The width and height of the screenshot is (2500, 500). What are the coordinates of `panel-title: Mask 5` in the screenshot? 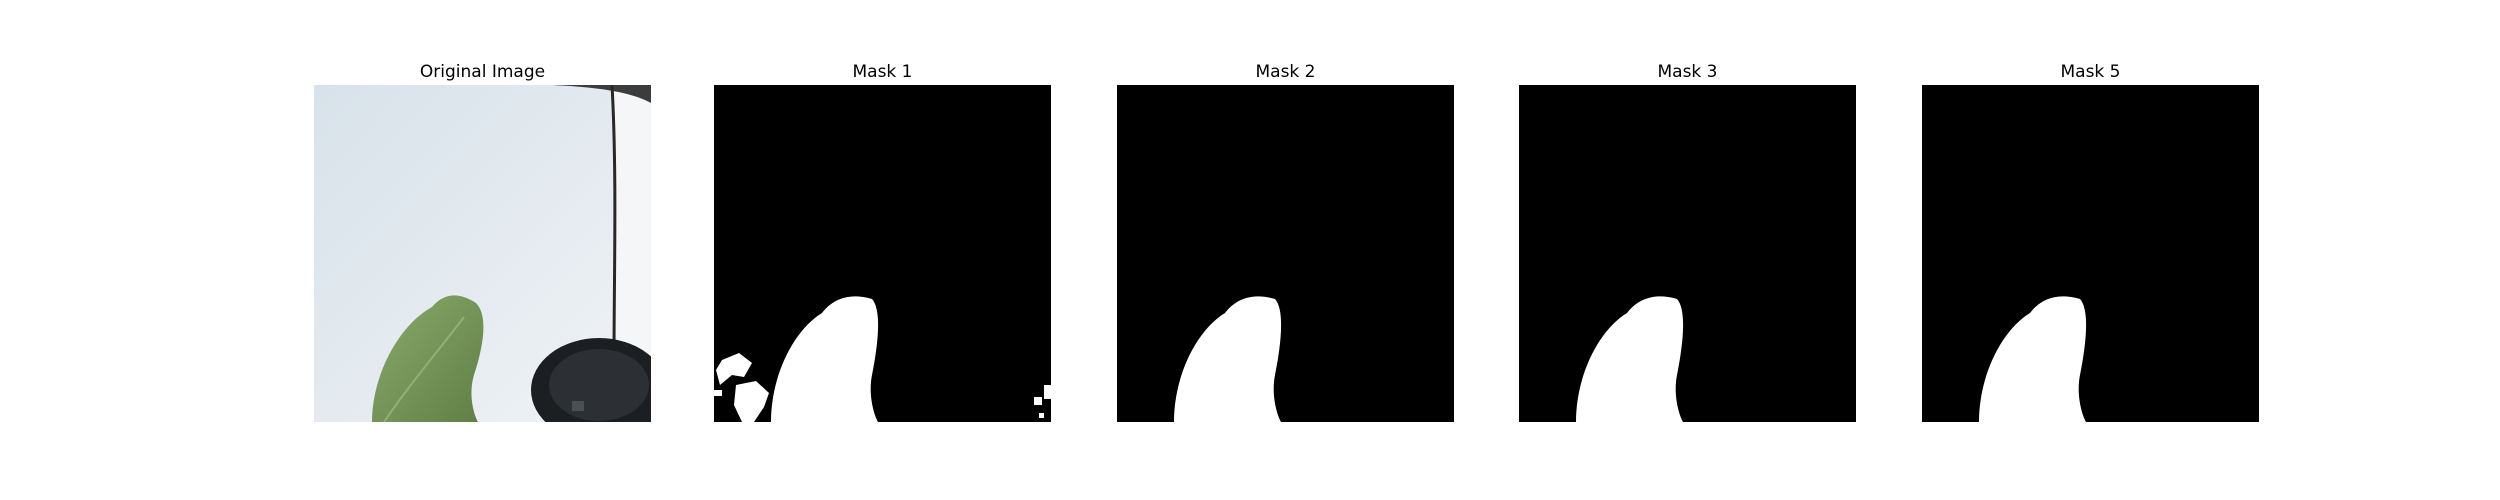 It's located at (2090, 72).